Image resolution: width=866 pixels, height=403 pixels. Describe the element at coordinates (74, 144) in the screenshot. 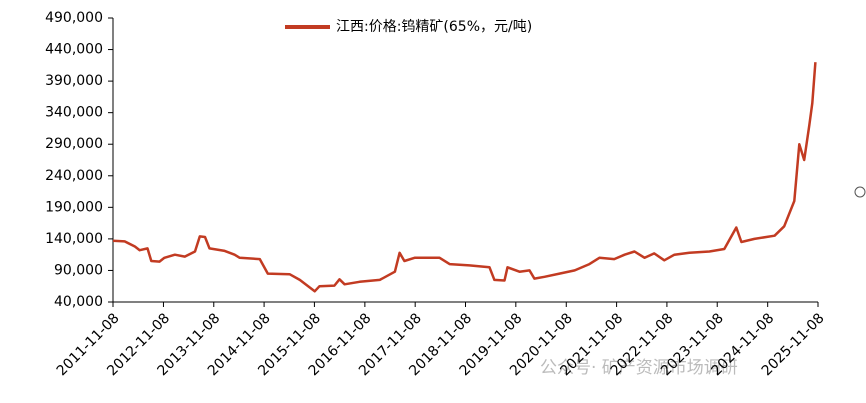

I see `y-tick-label: 290,000` at that location.